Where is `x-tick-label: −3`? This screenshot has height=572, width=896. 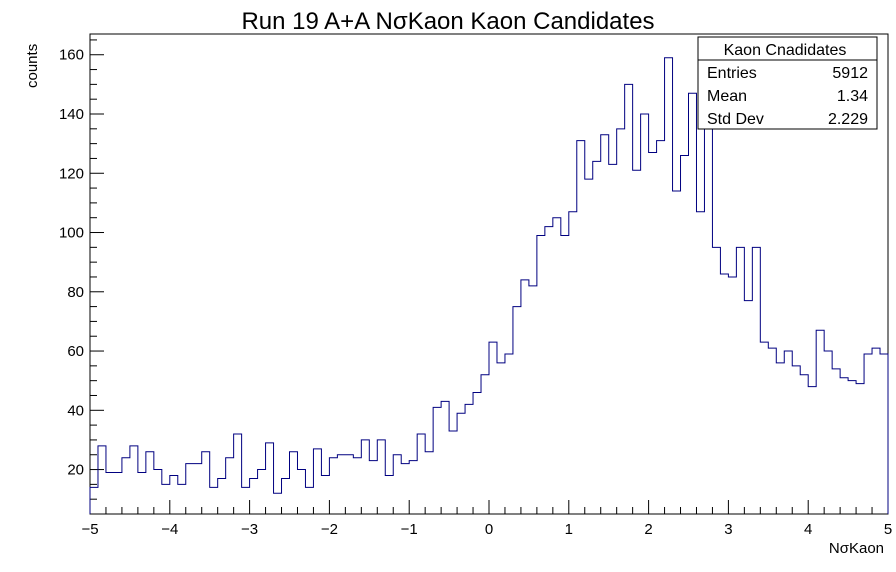 x-tick-label: −3 is located at coordinates (249, 529).